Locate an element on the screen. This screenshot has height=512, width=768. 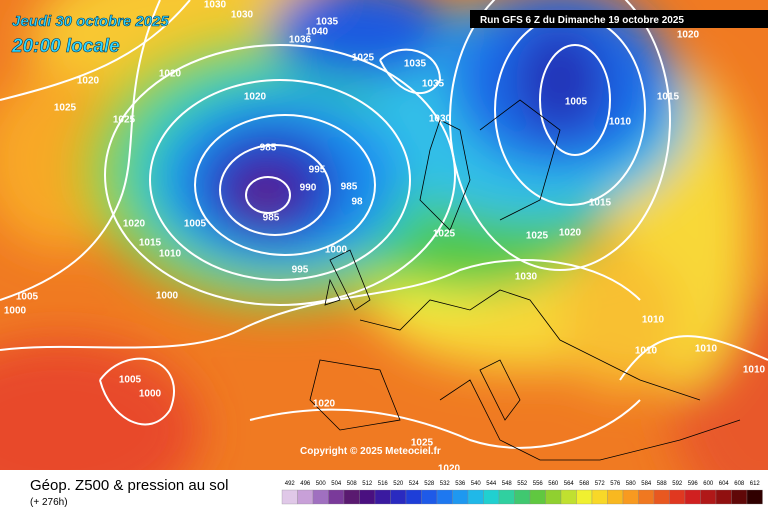
scale-label: 536 is located at coordinates (460, 484).